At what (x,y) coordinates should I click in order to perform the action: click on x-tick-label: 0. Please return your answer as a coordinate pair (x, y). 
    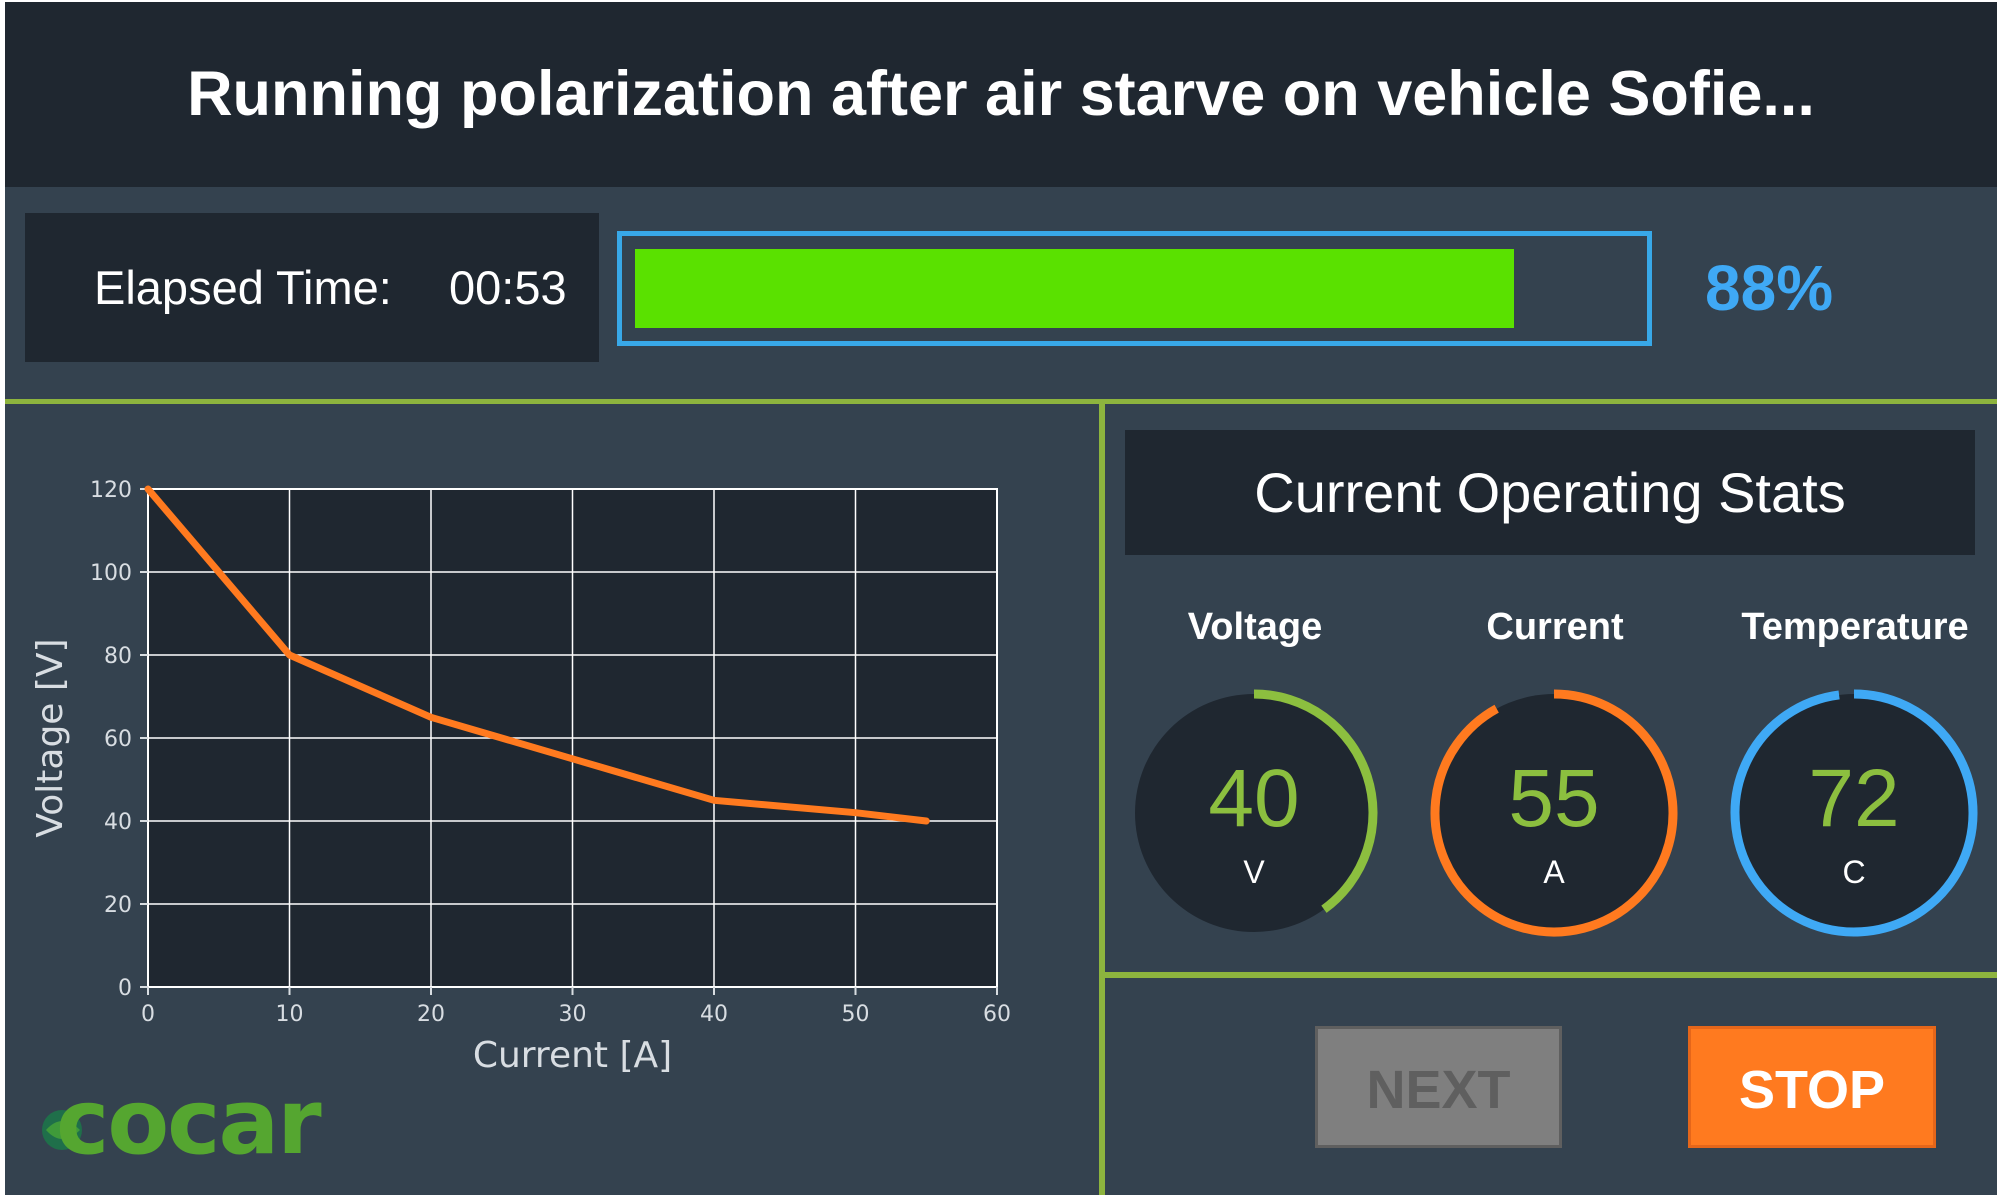
    Looking at the image, I should click on (148, 1014).